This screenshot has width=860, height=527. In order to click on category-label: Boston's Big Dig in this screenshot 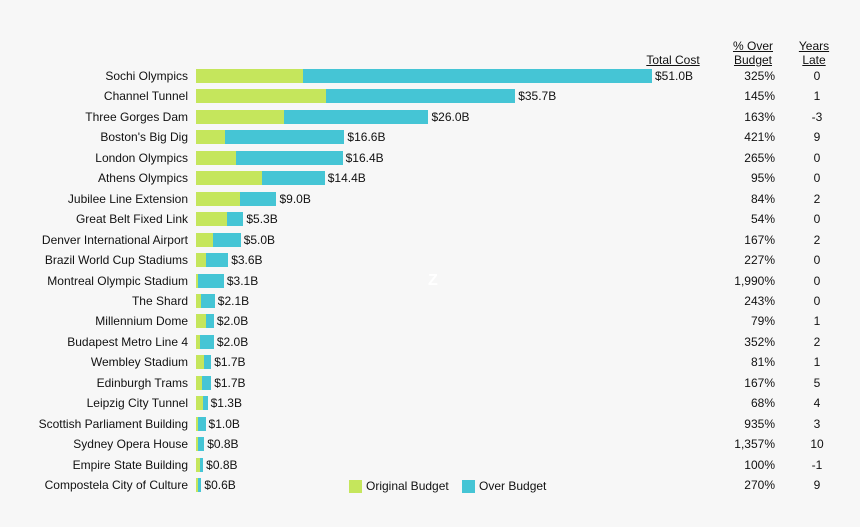, I will do `click(144, 137)`.